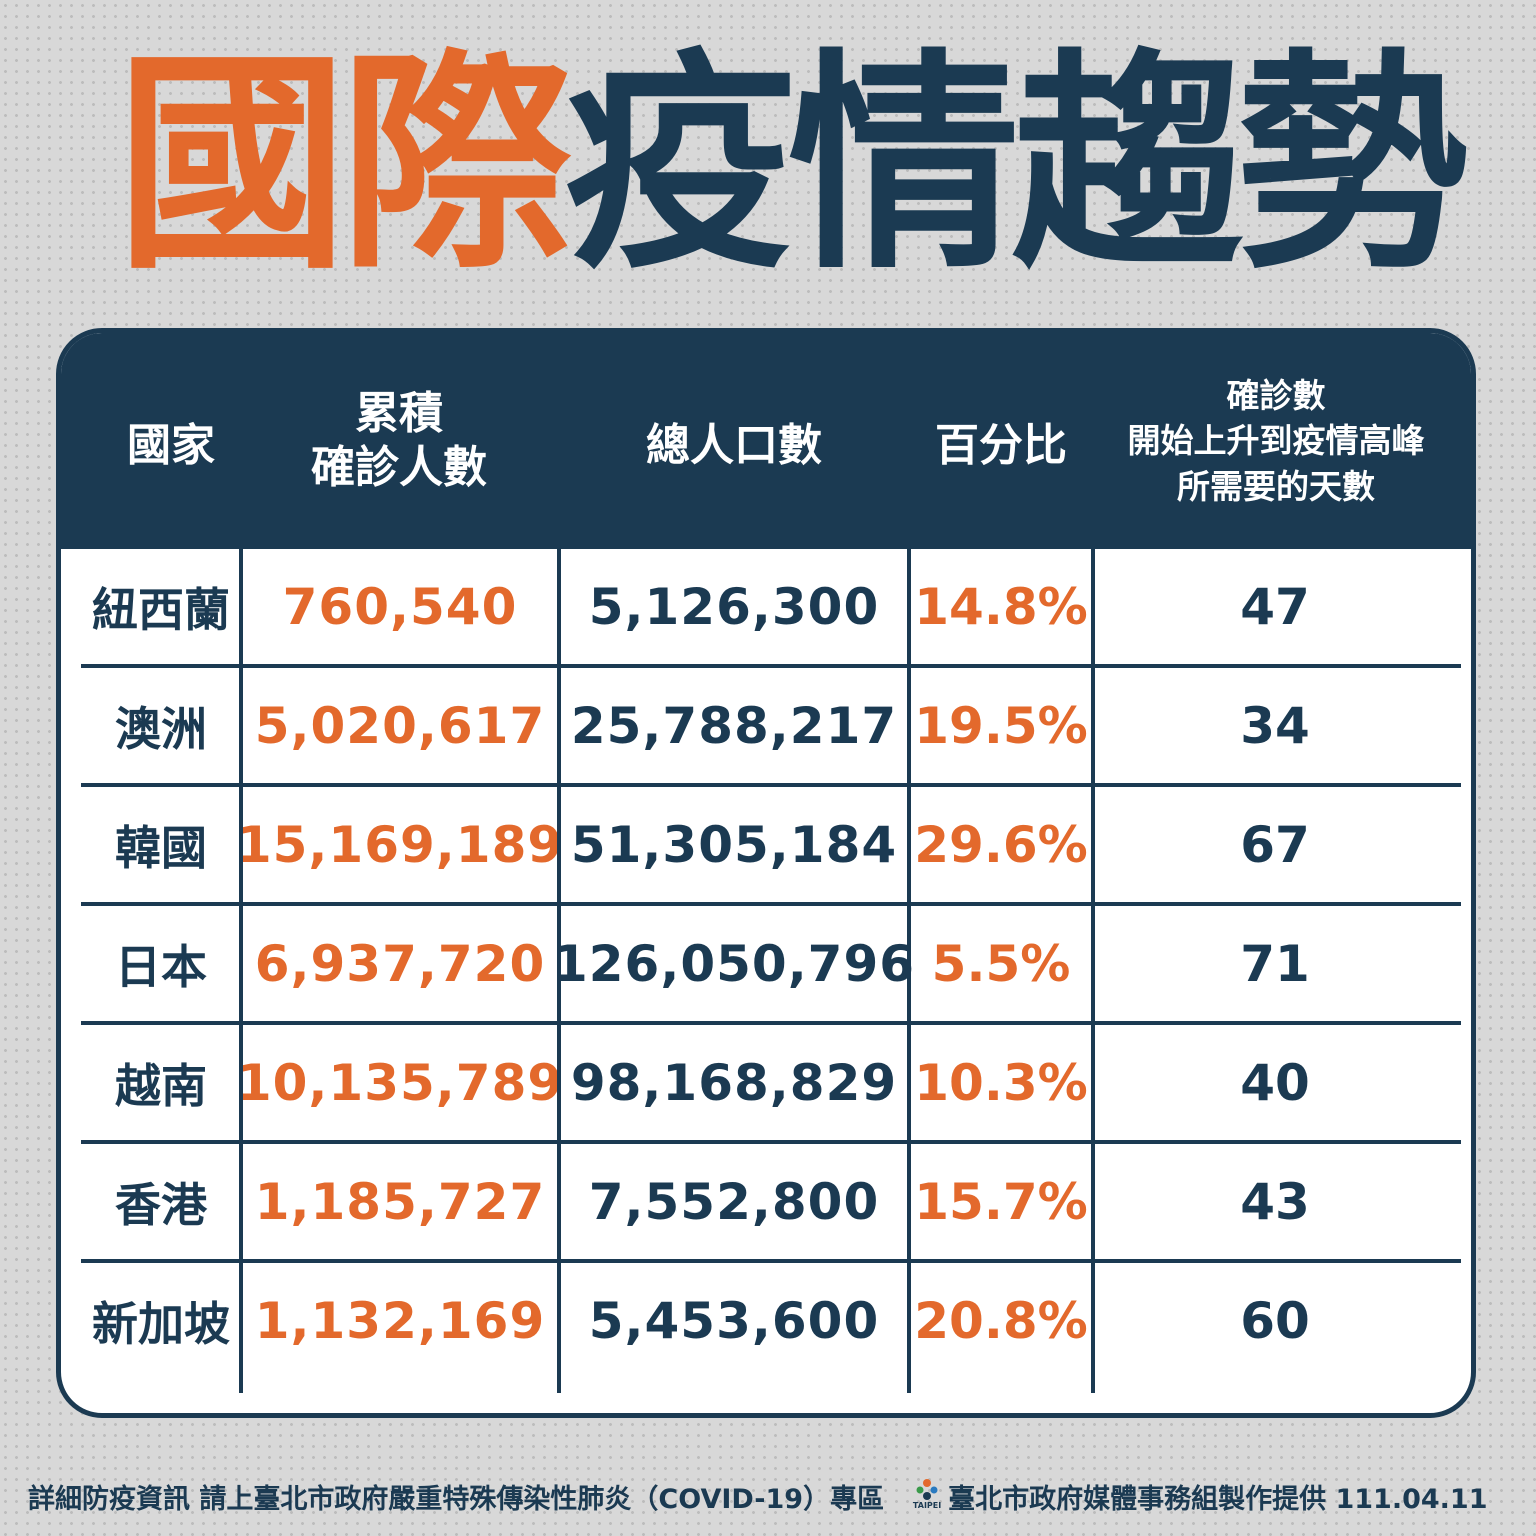 The height and width of the screenshot is (1536, 1536). What do you see at coordinates (344, 165) in the screenshot?
I see `title-international: 國際` at bounding box center [344, 165].